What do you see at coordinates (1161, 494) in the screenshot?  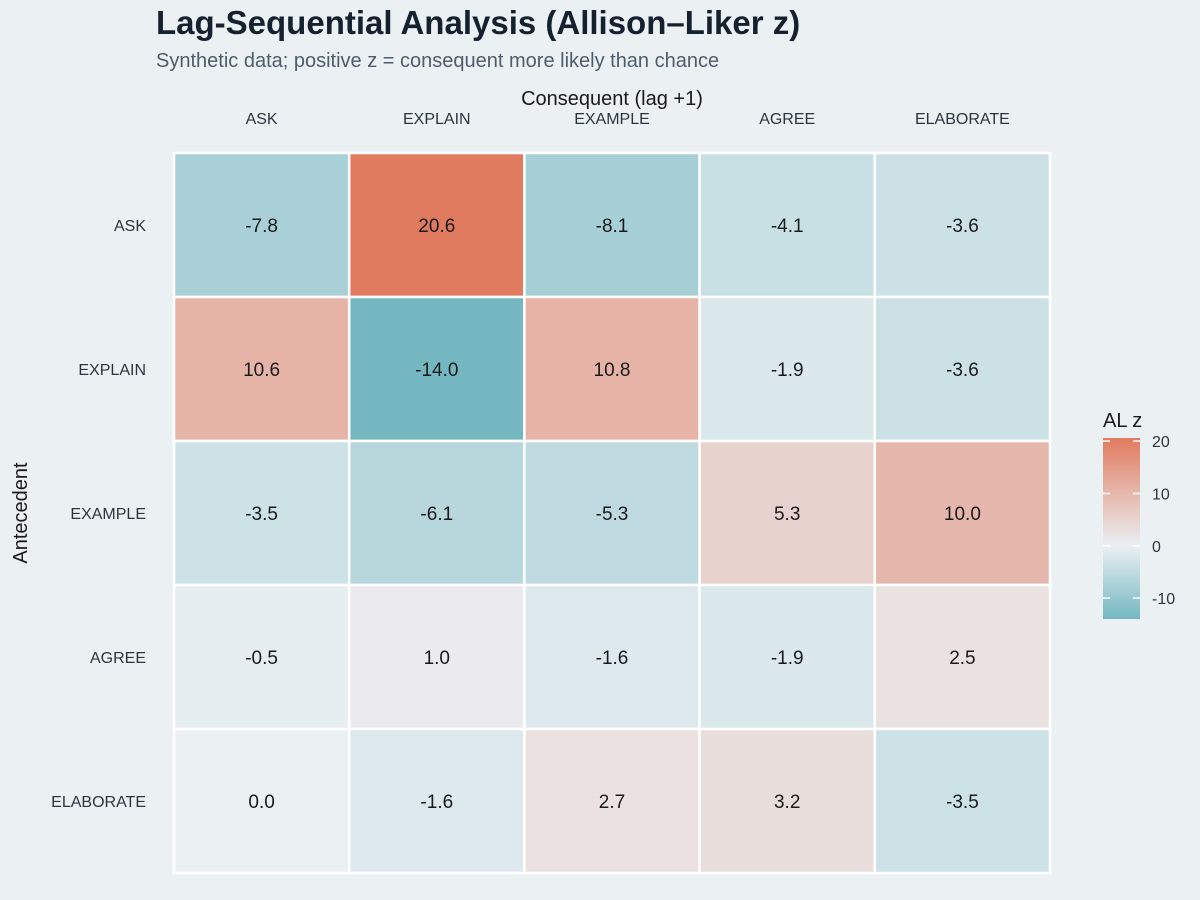 I see `legend-tick-label: 10` at bounding box center [1161, 494].